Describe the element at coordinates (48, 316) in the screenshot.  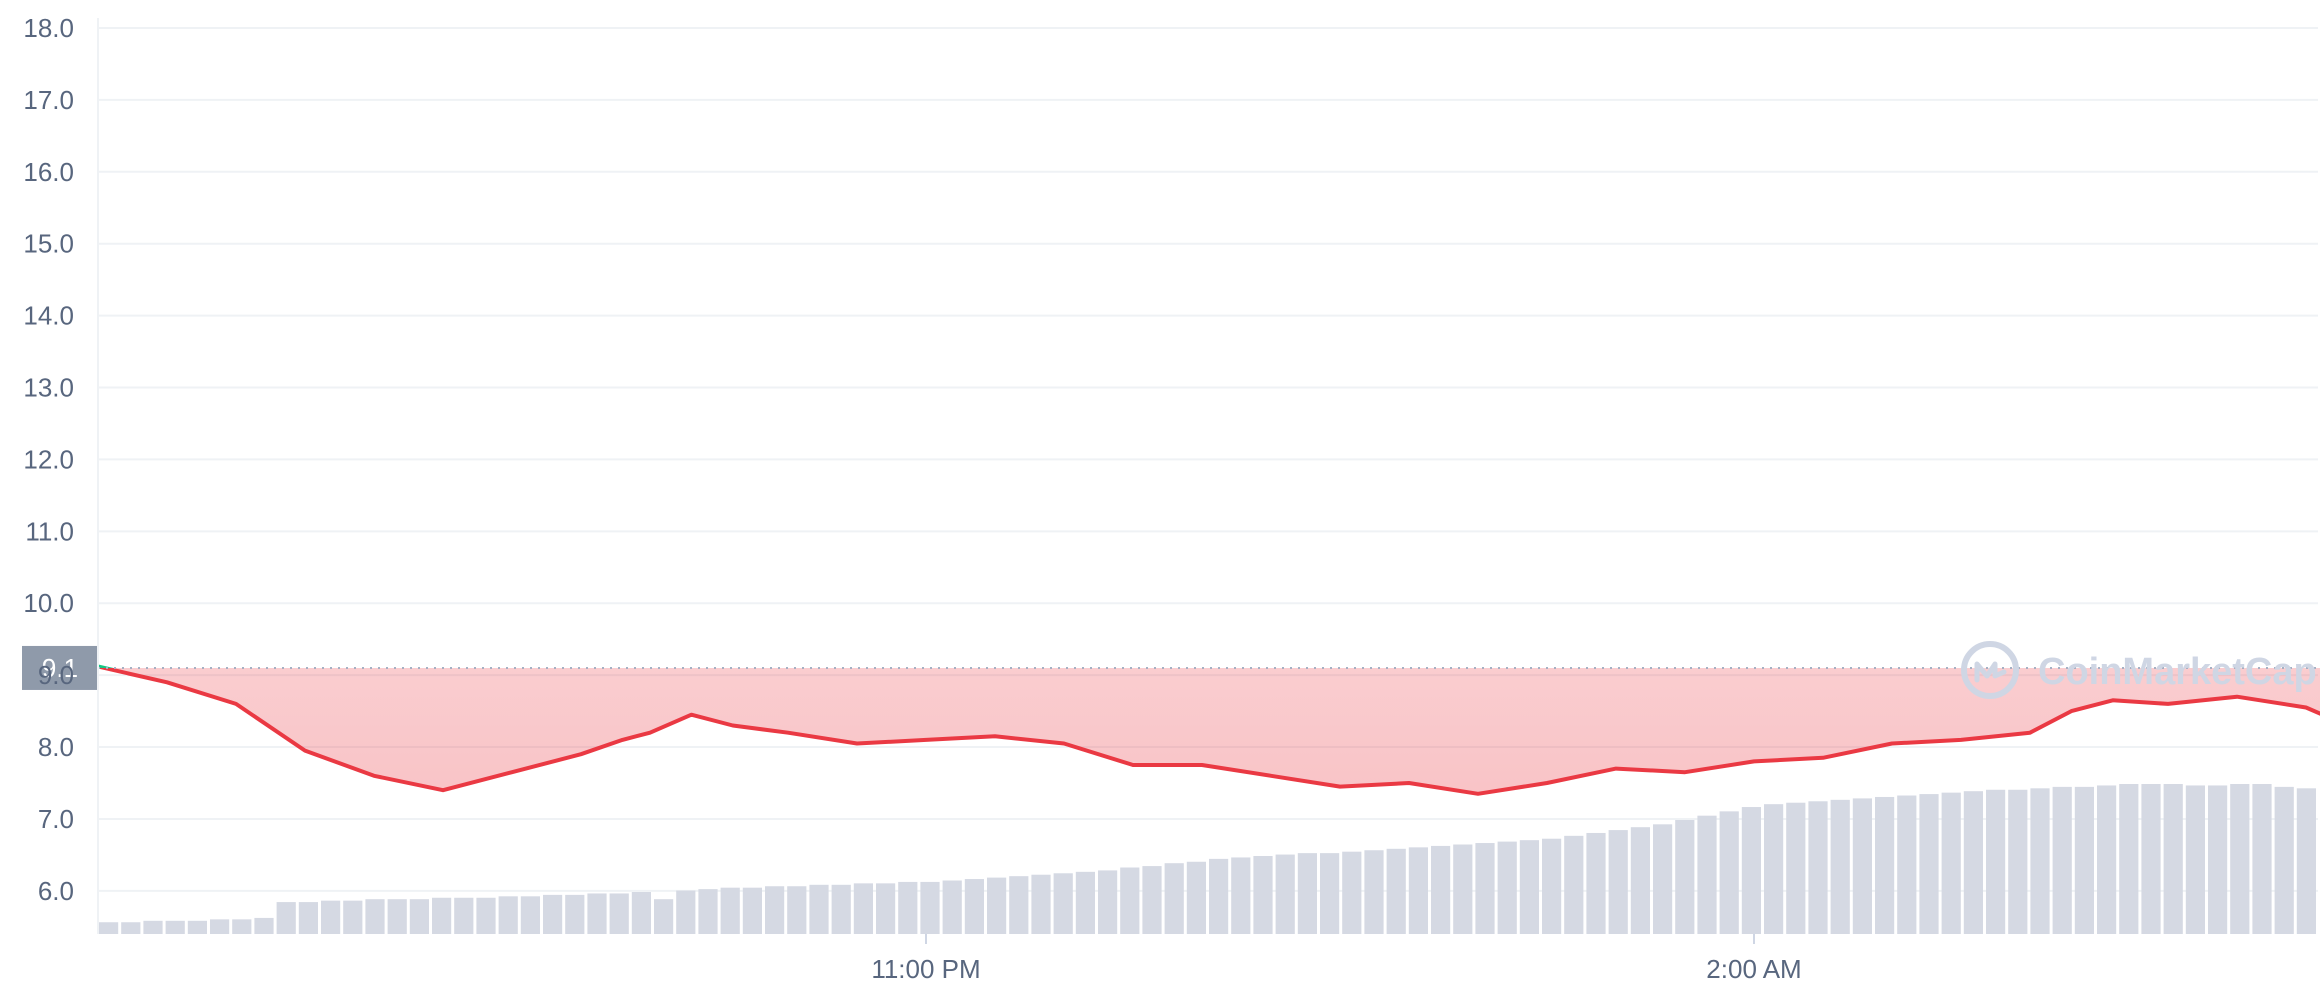
I see `y-tick-label: 14.0` at that location.